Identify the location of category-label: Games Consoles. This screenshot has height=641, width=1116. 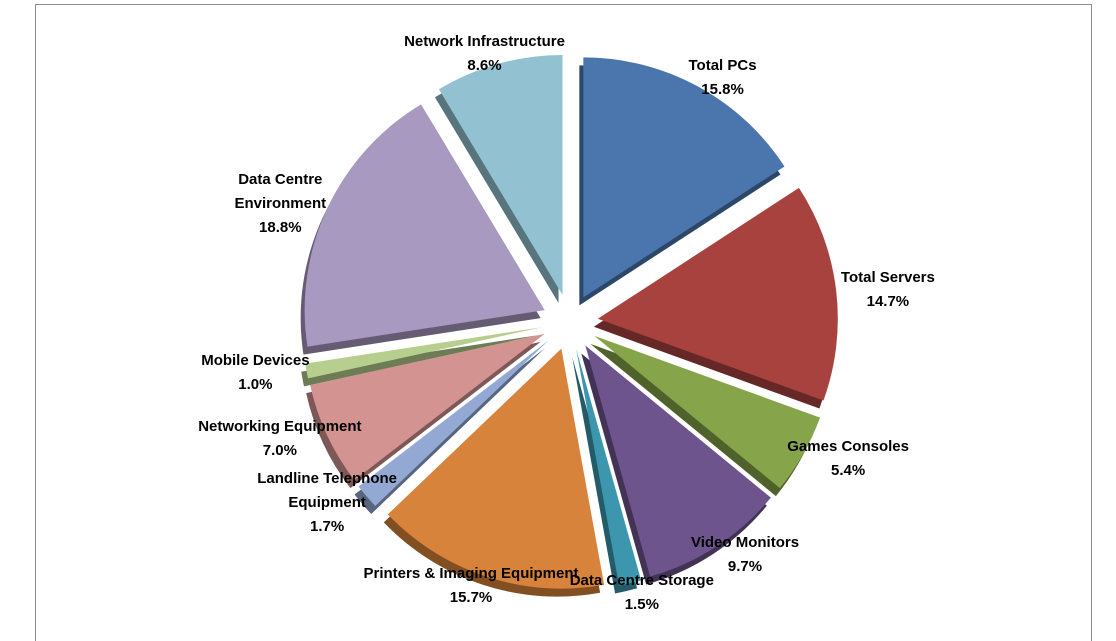
(848, 447).